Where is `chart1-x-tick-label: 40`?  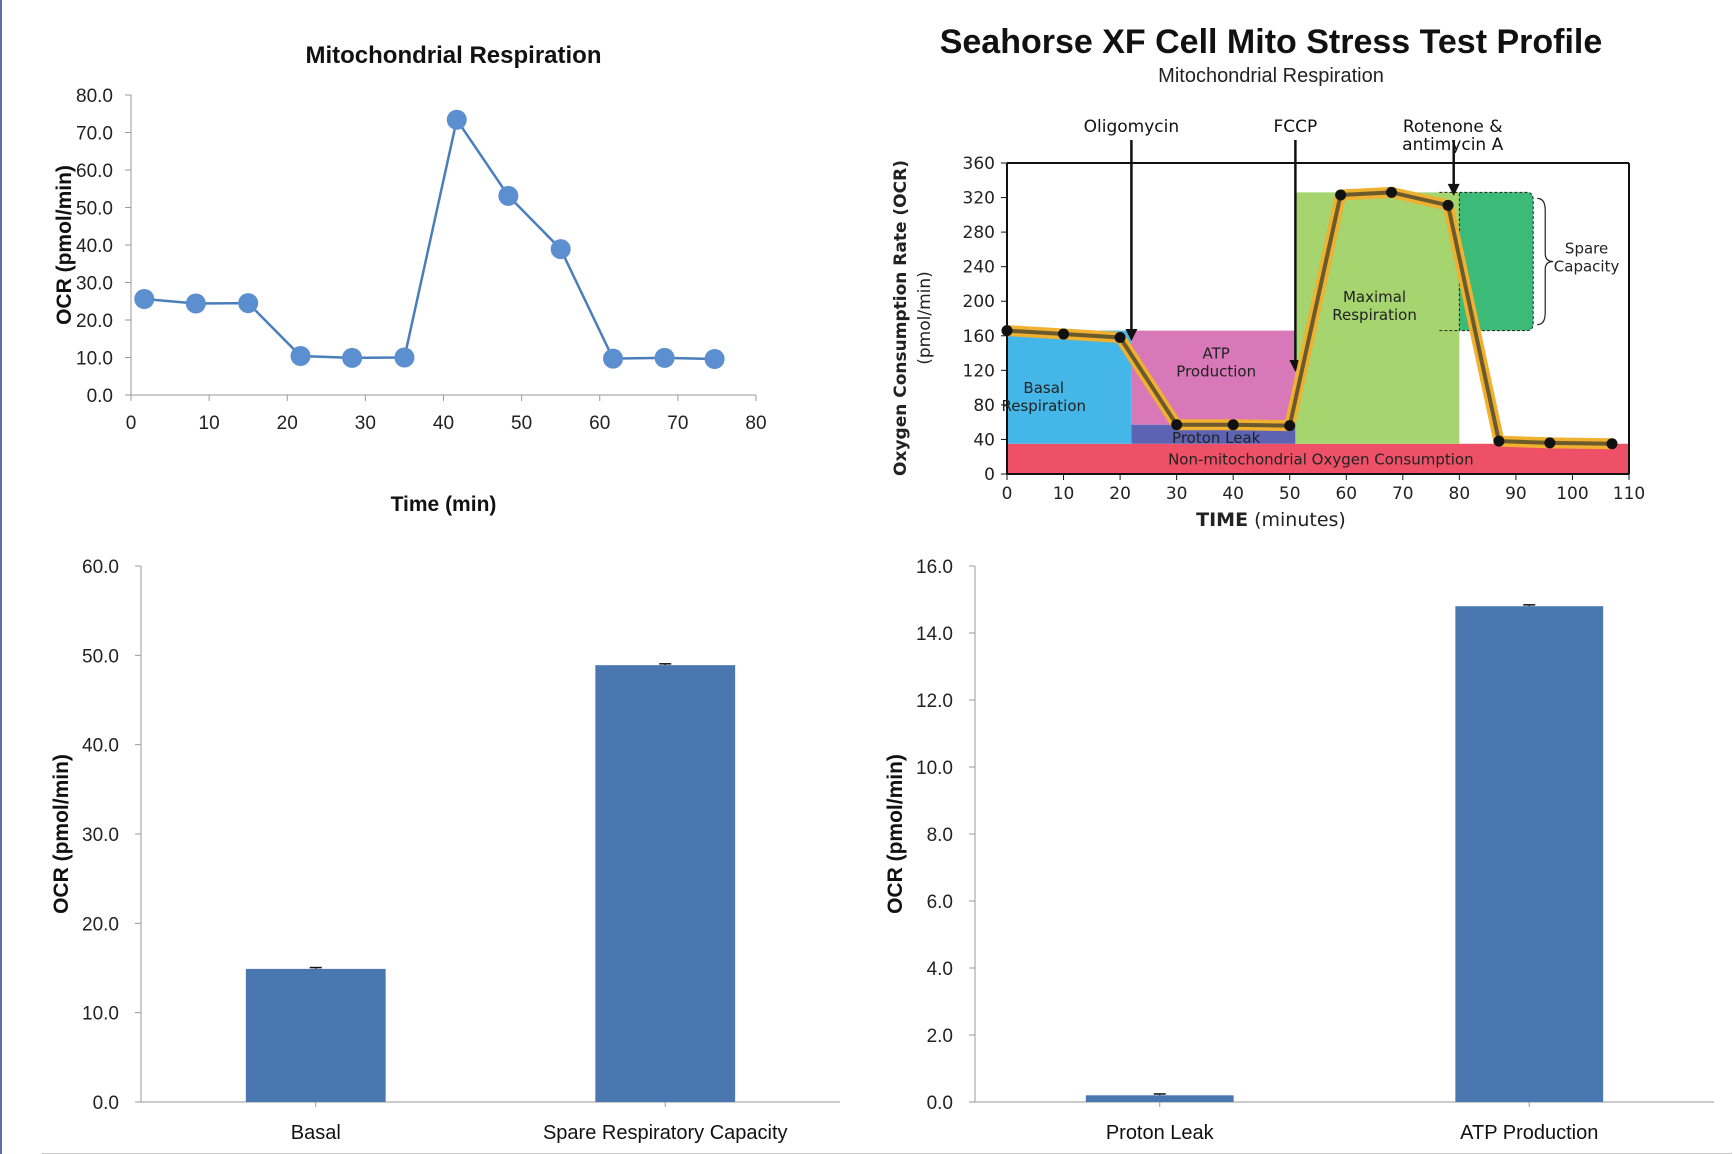
chart1-x-tick-label: 40 is located at coordinates (443, 423).